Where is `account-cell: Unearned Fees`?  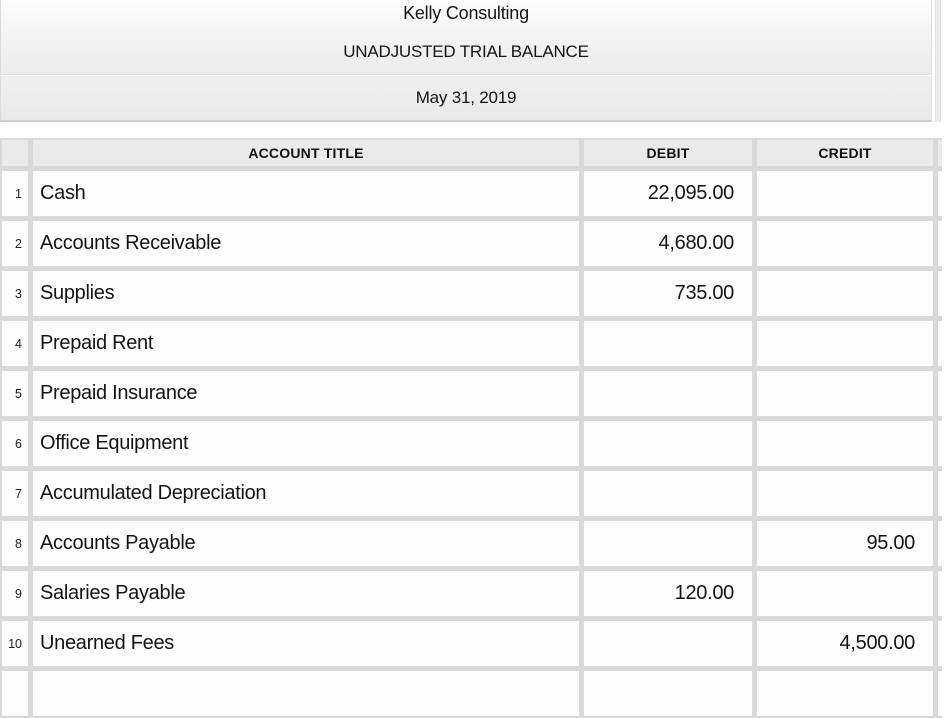
account-cell: Unearned Fees is located at coordinates (306, 643).